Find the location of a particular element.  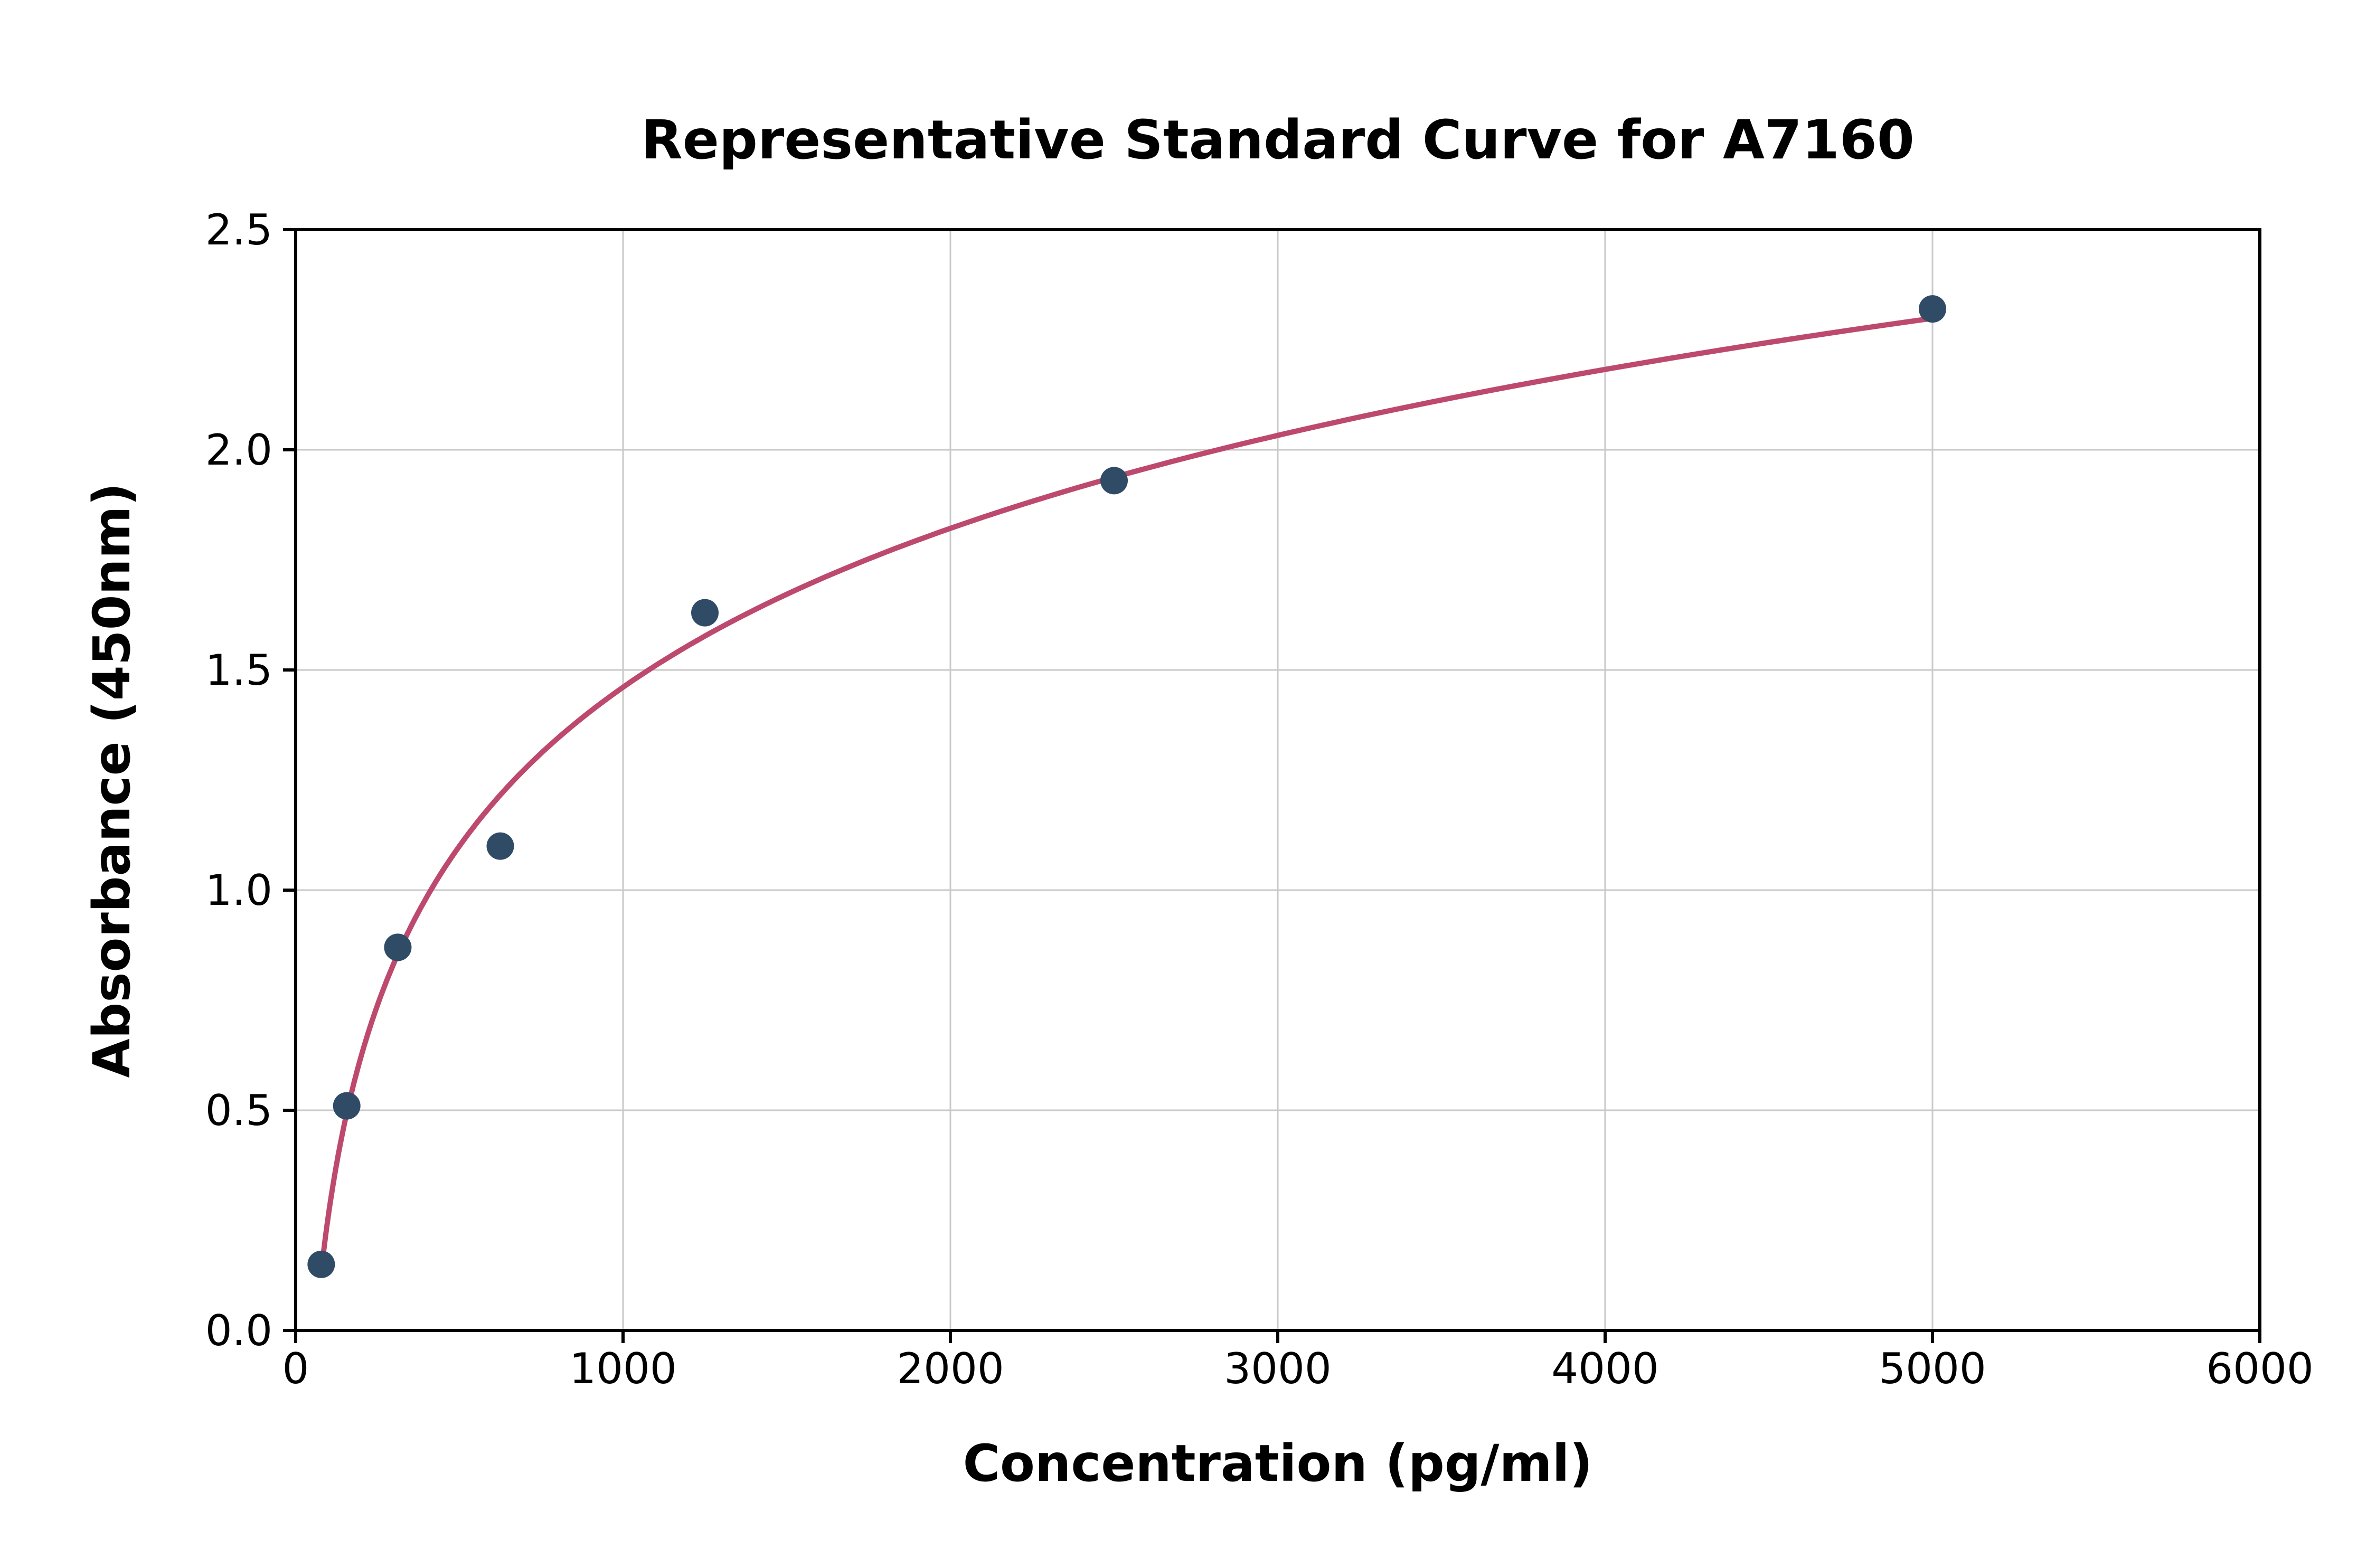

x-axis-label: Concentration (pg/ml) is located at coordinates (1278, 1463).